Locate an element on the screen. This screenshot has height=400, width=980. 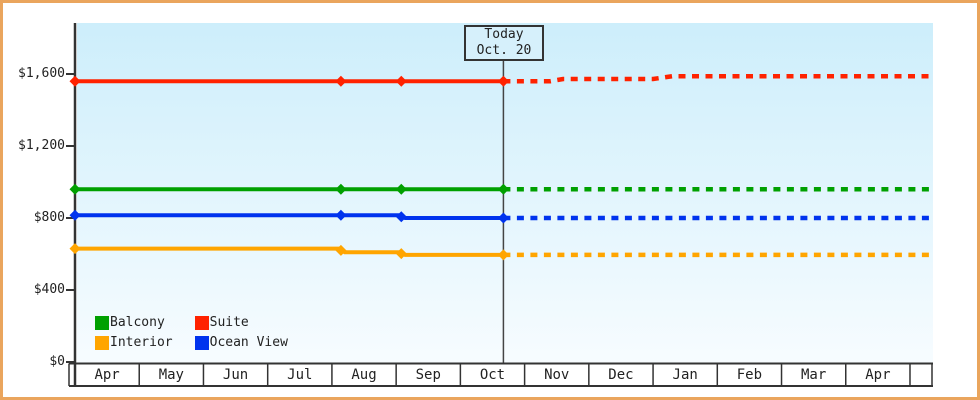
legend-label: Balcony is located at coordinates (137, 322).